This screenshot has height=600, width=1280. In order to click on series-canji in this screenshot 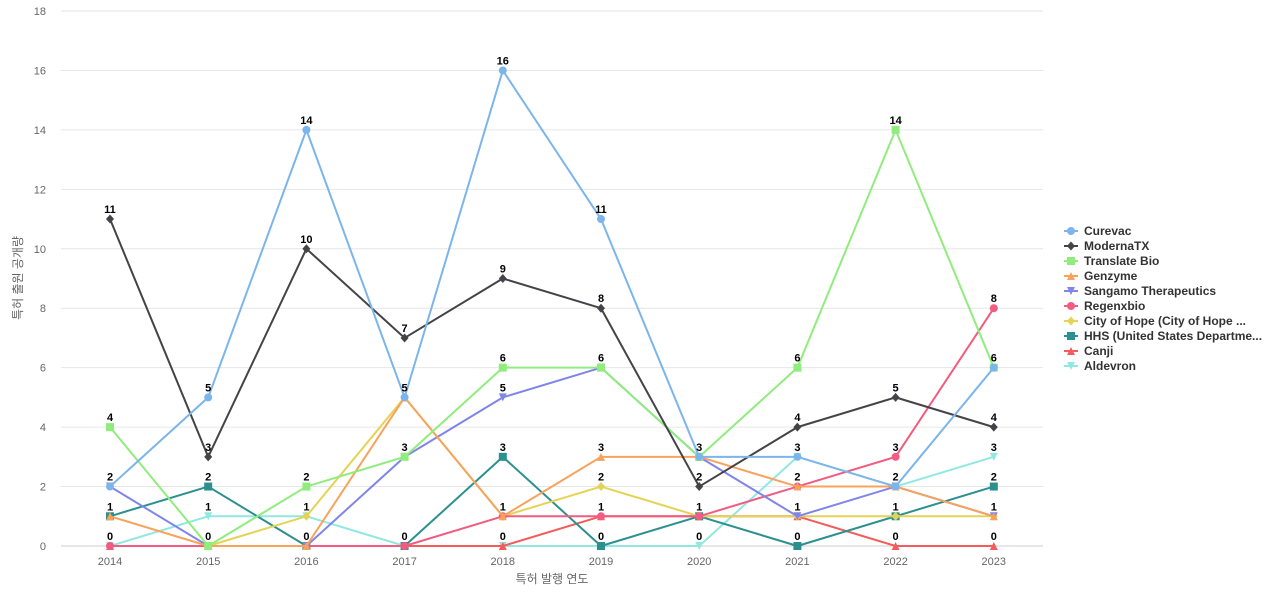, I will do `click(552, 531)`.